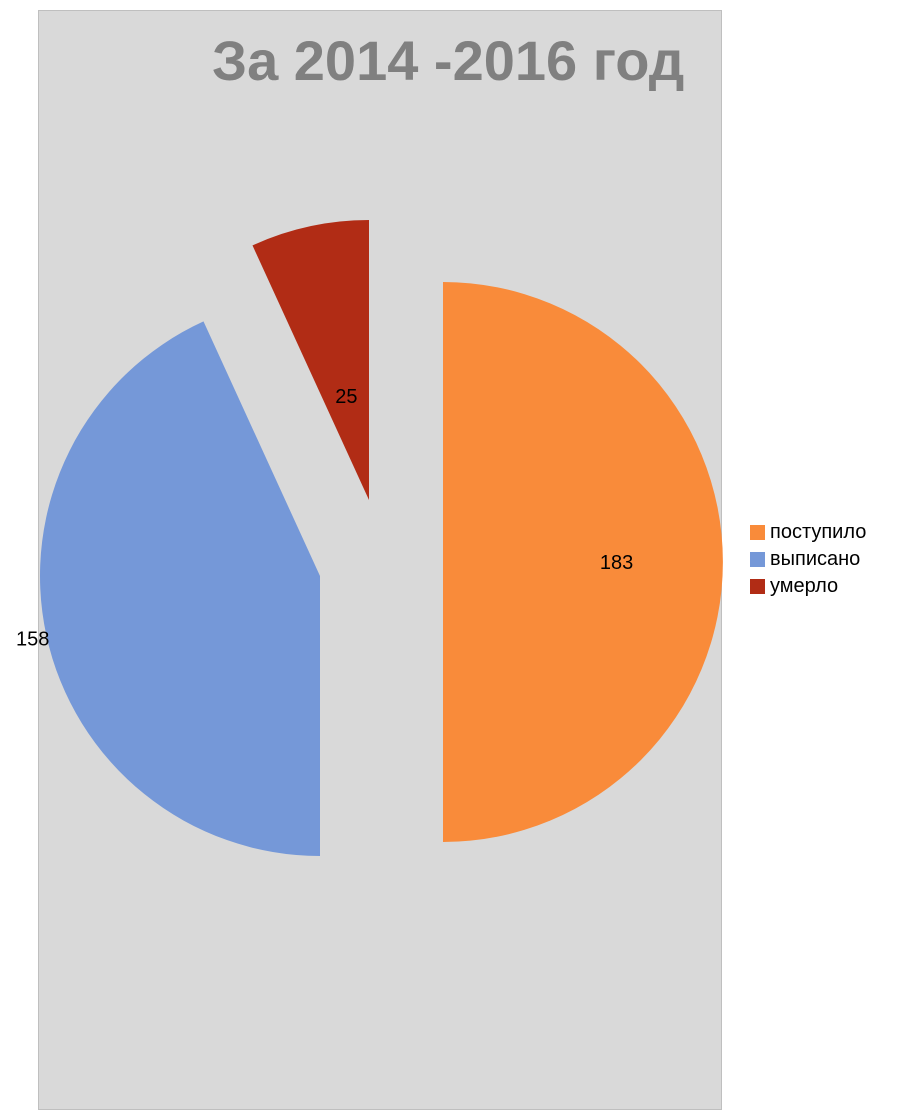  Describe the element at coordinates (815, 559) in the screenshot. I see `legend-label: выписано` at that location.